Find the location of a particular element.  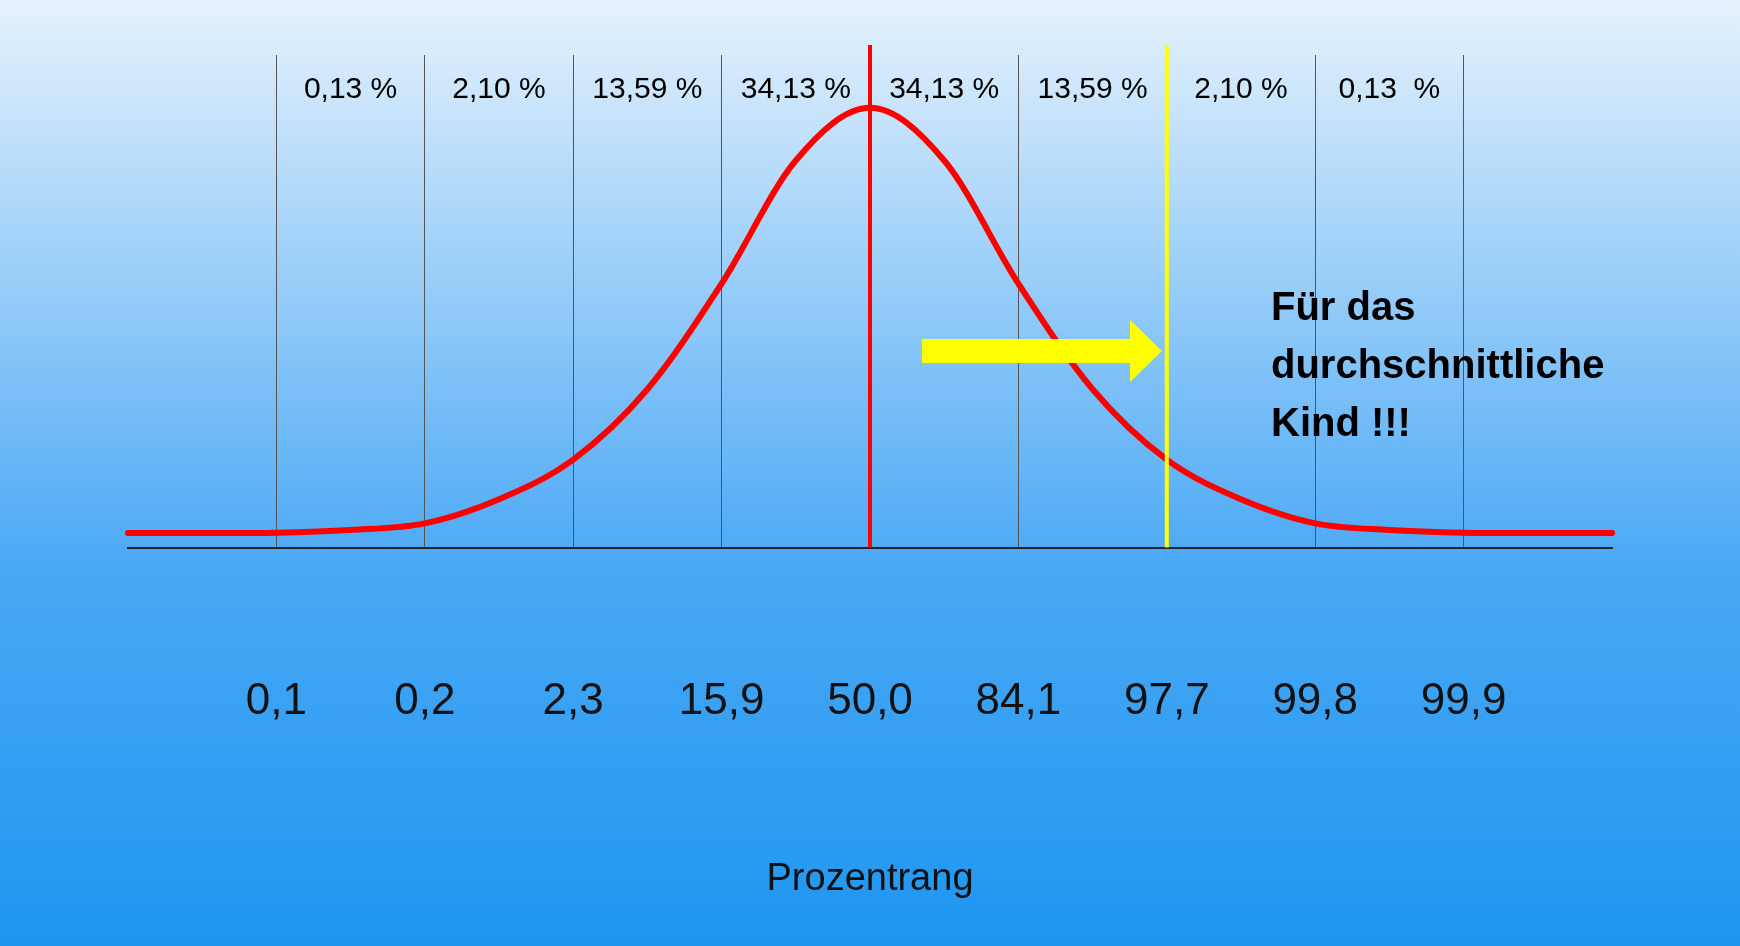

x-tick-label: 97,7 is located at coordinates (1166, 699).